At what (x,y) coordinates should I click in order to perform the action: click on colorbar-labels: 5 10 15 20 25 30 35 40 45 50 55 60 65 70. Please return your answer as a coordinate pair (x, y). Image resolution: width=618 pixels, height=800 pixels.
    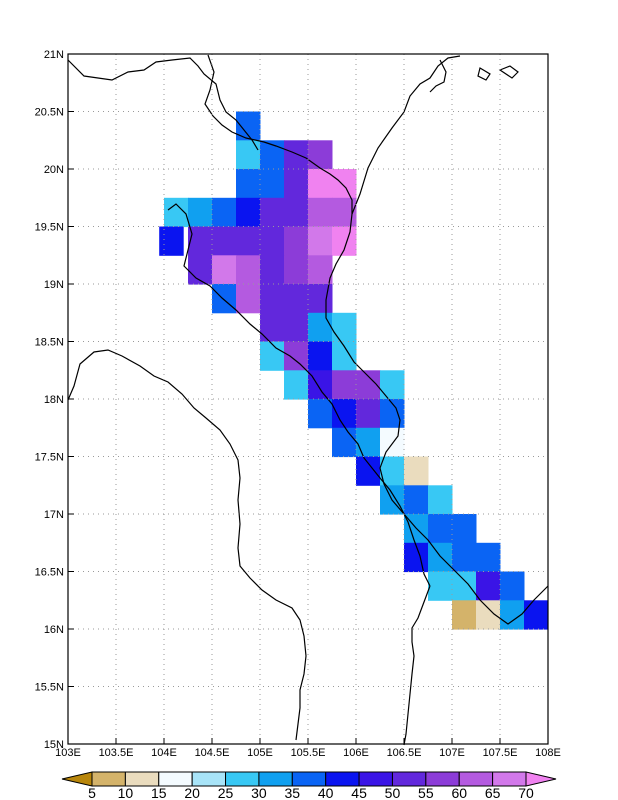
    Looking at the image, I should click on (311, 792).